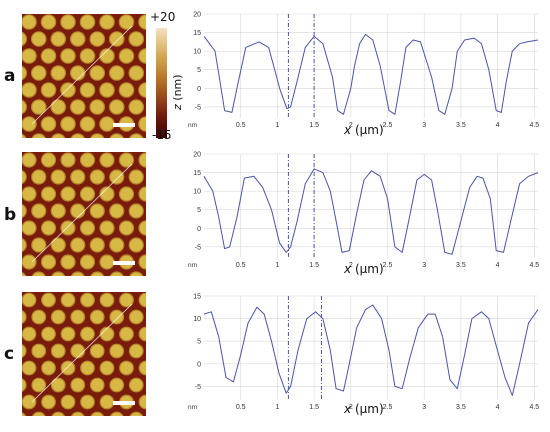 The width and height of the screenshot is (550, 432). I want to click on x-axis-unit-b: (µm), so click(369, 269).